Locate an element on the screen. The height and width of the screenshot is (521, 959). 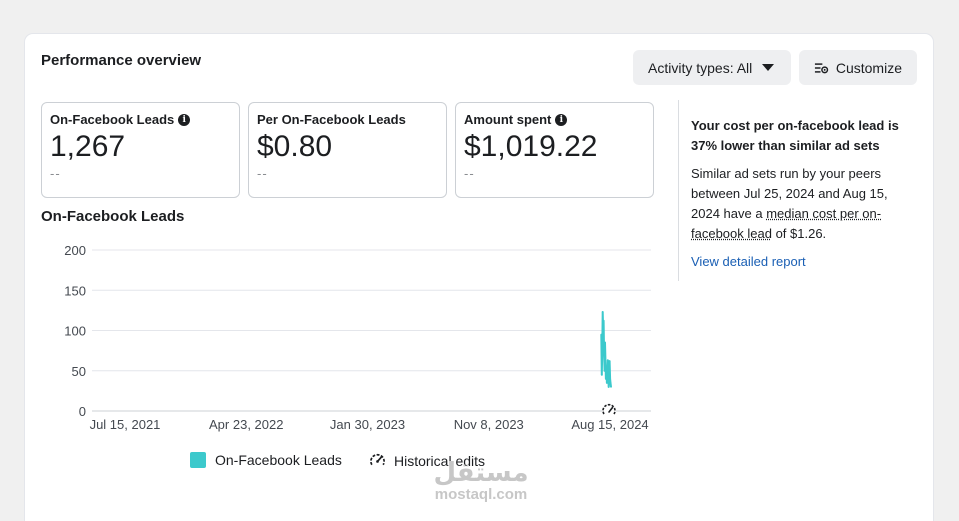
watermark-arabic: مستقل is located at coordinates (481, 473).